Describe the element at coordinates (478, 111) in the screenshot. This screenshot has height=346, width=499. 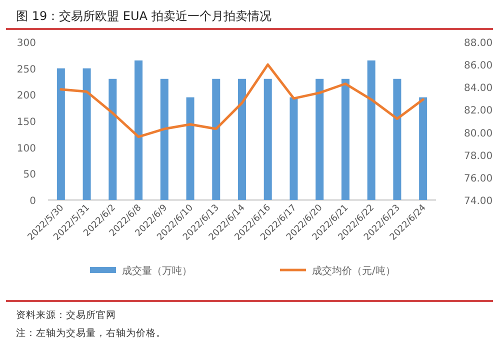
I see `y2-tick-label: 82.00` at that location.